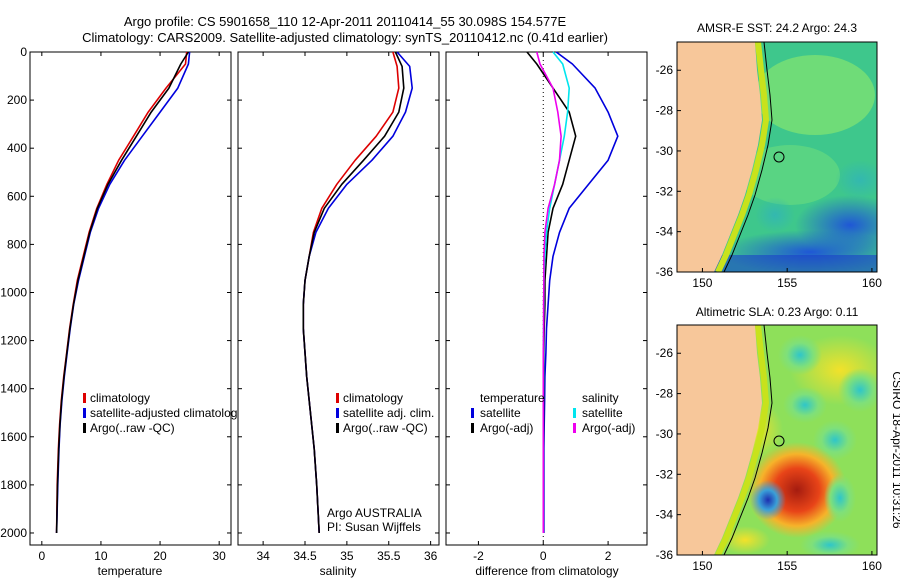  What do you see at coordinates (608, 428) in the screenshot?
I see `legend-label-sal-argo: Argo(-adj)` at bounding box center [608, 428].